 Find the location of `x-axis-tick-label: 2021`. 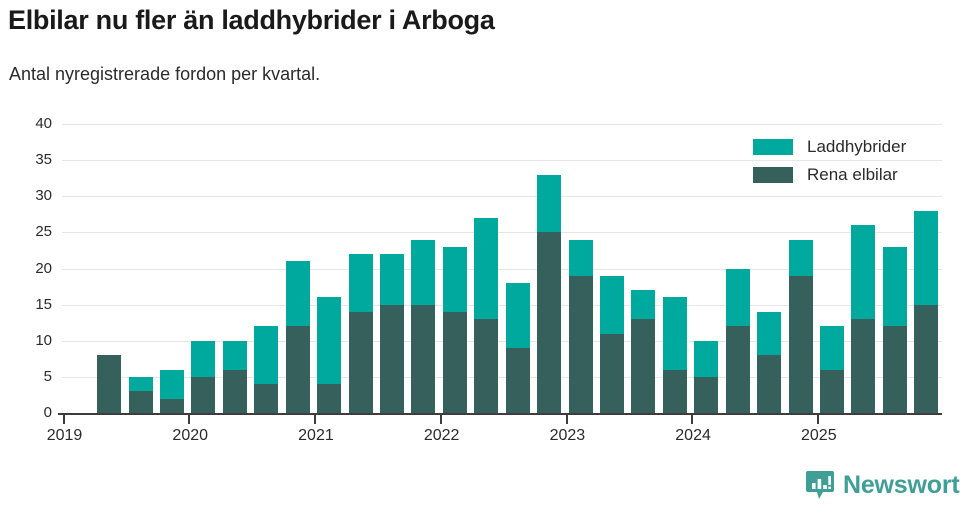

x-axis-tick-label: 2021 is located at coordinates (316, 435).